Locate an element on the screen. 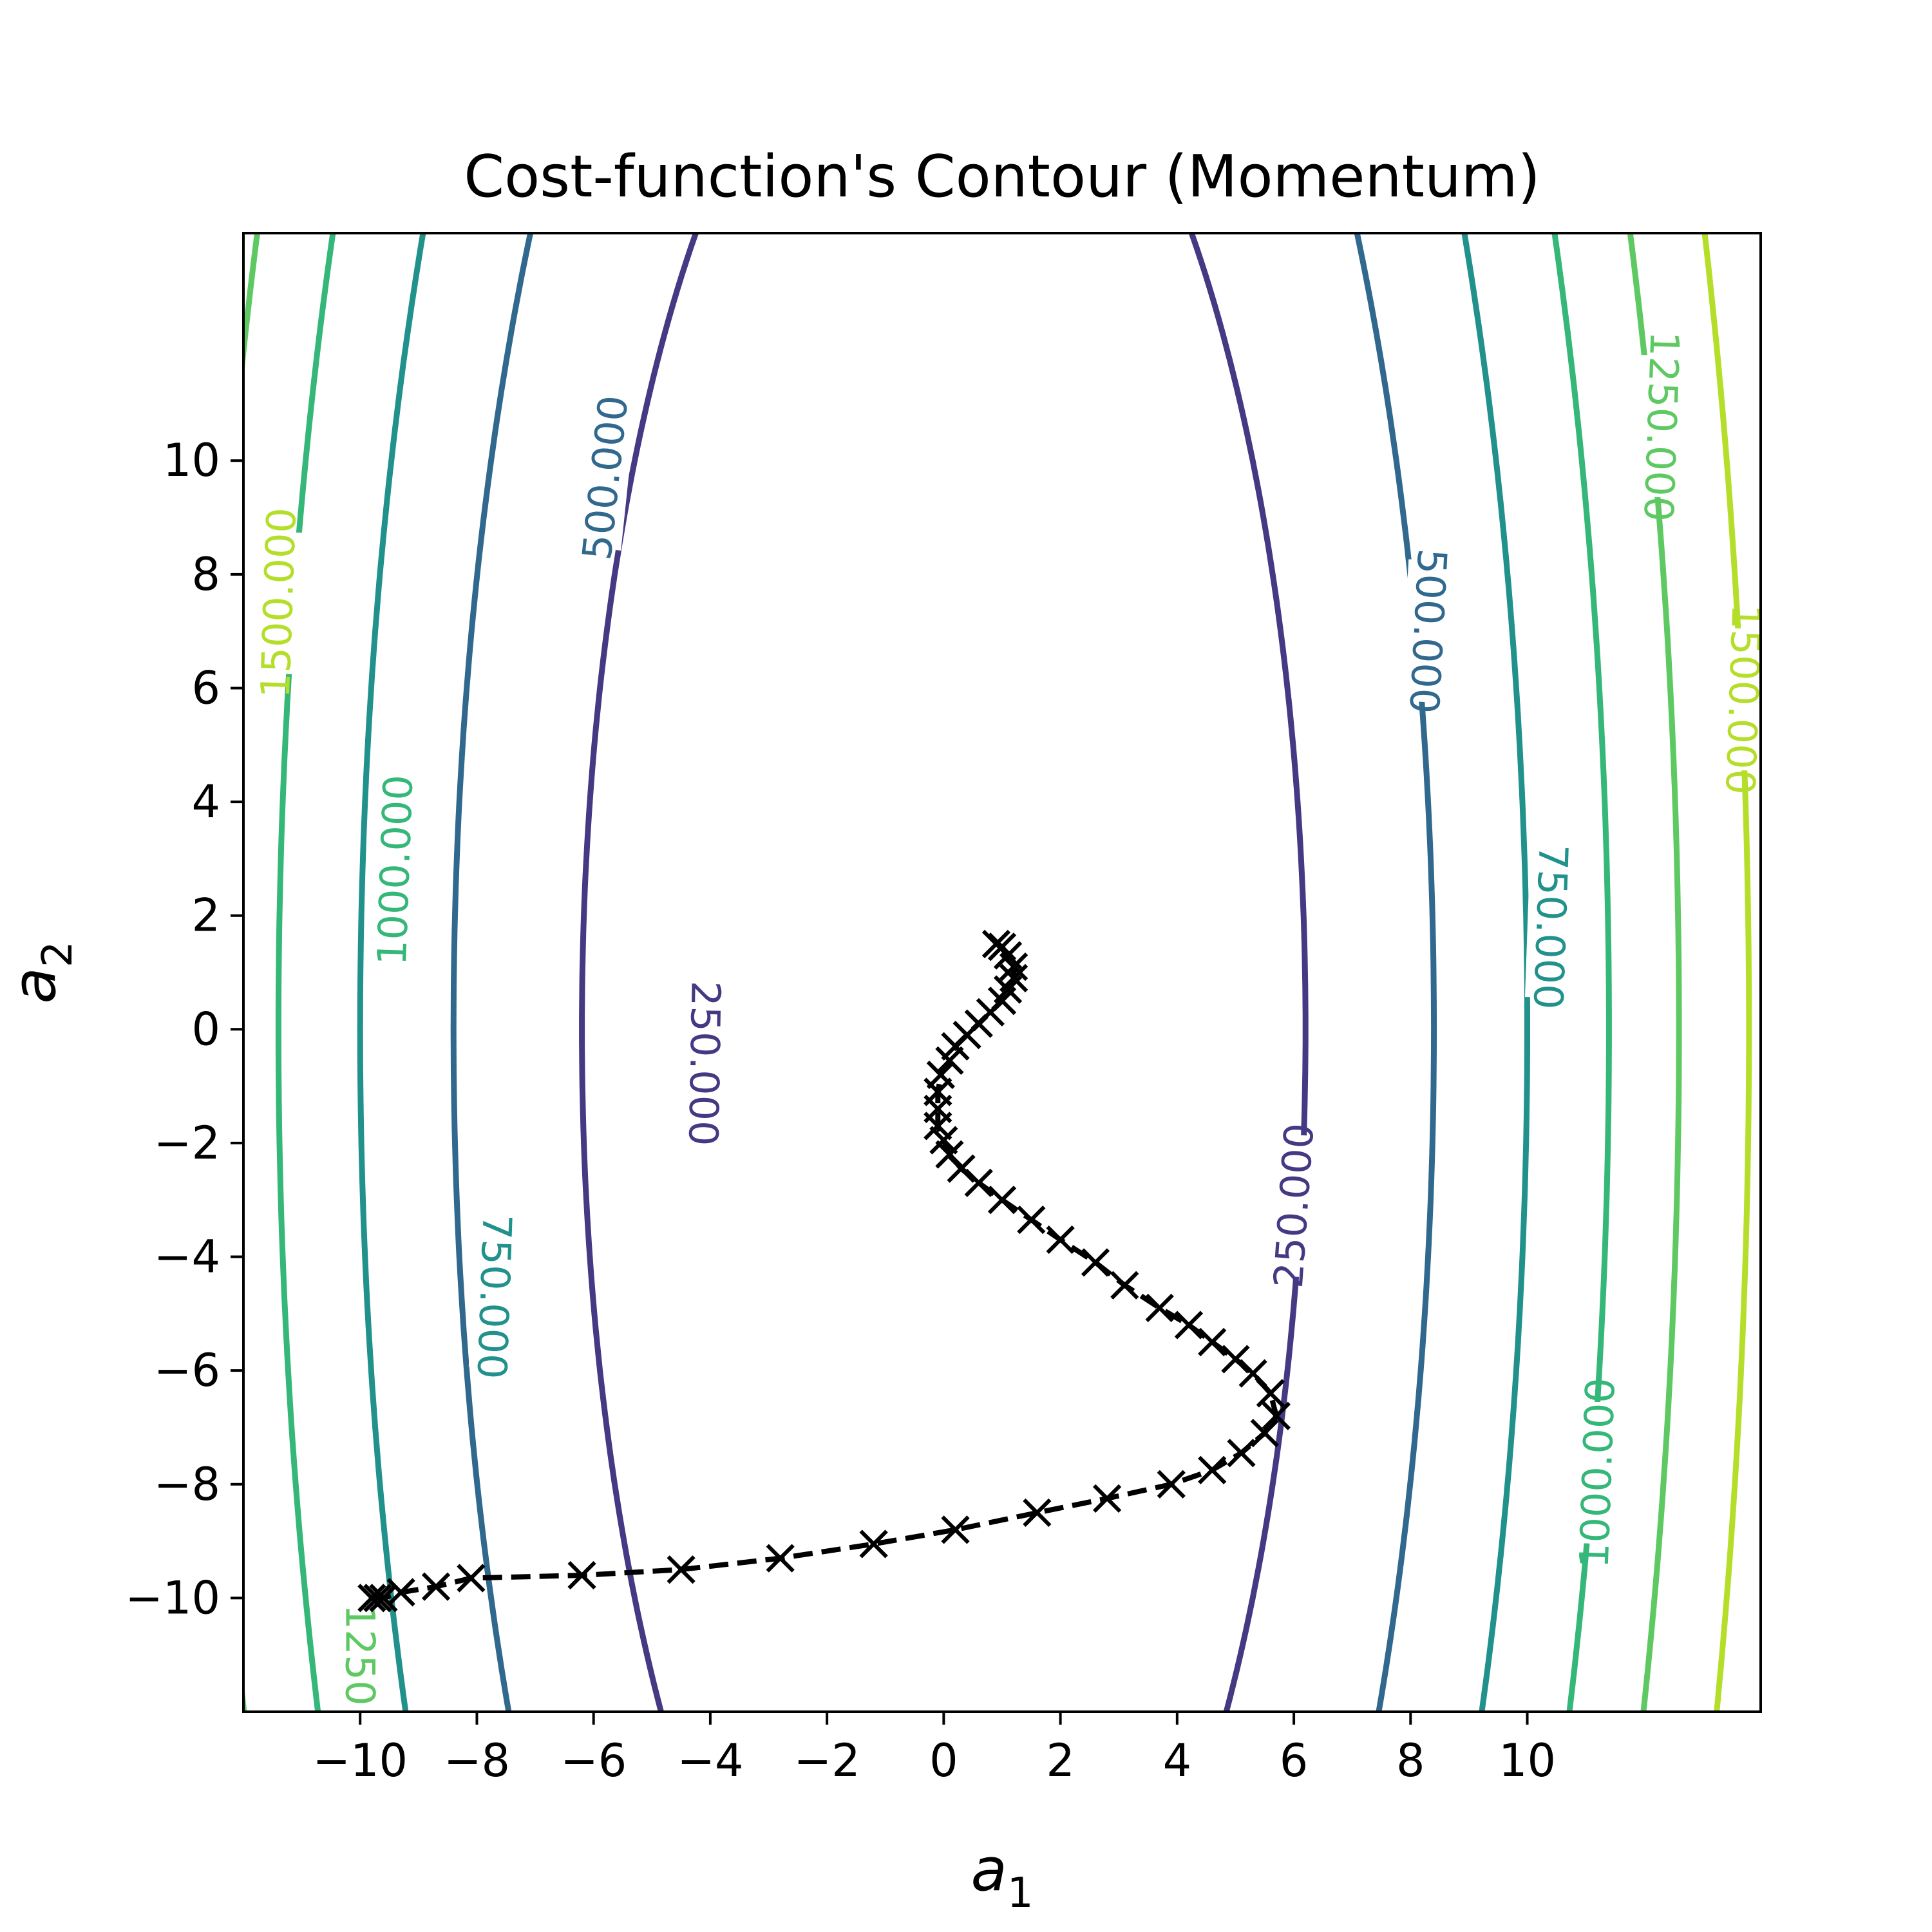  x-axis-label-base: a is located at coordinates (989, 1869).